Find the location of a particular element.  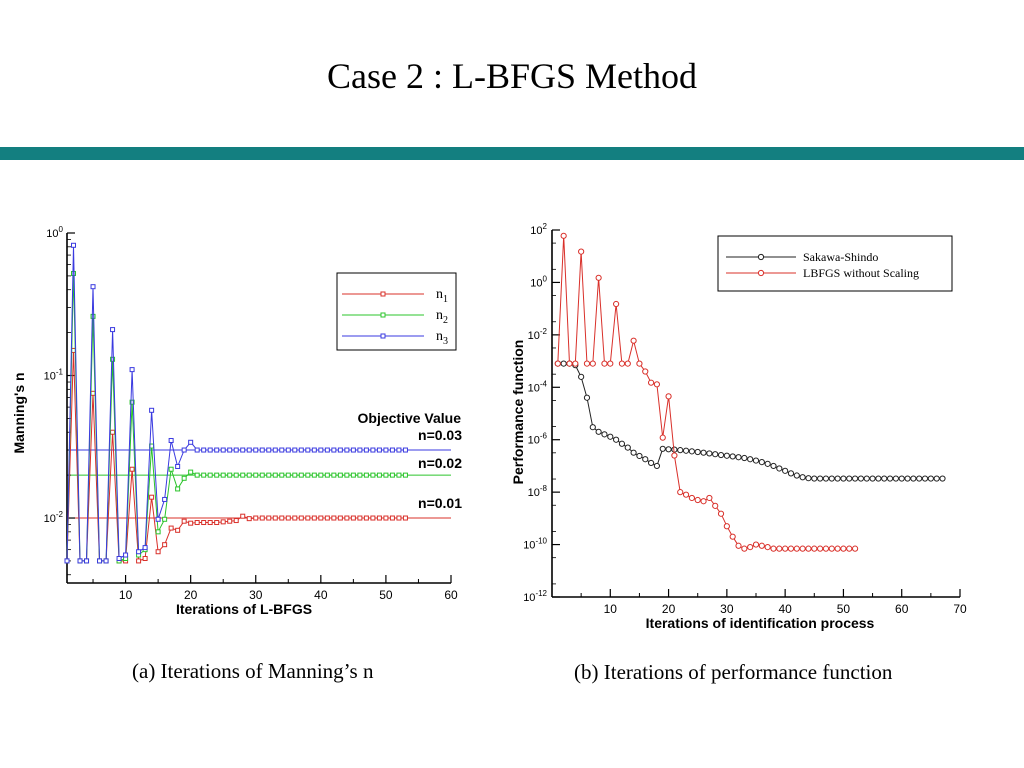

y-tick-label: 10⁻² is located at coordinates (538, 334).